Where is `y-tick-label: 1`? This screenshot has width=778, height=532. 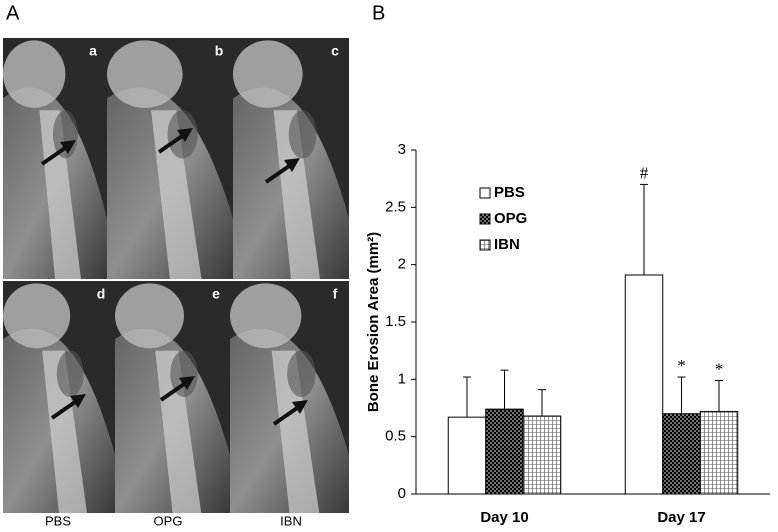
y-tick-label: 1 is located at coordinates (402, 378).